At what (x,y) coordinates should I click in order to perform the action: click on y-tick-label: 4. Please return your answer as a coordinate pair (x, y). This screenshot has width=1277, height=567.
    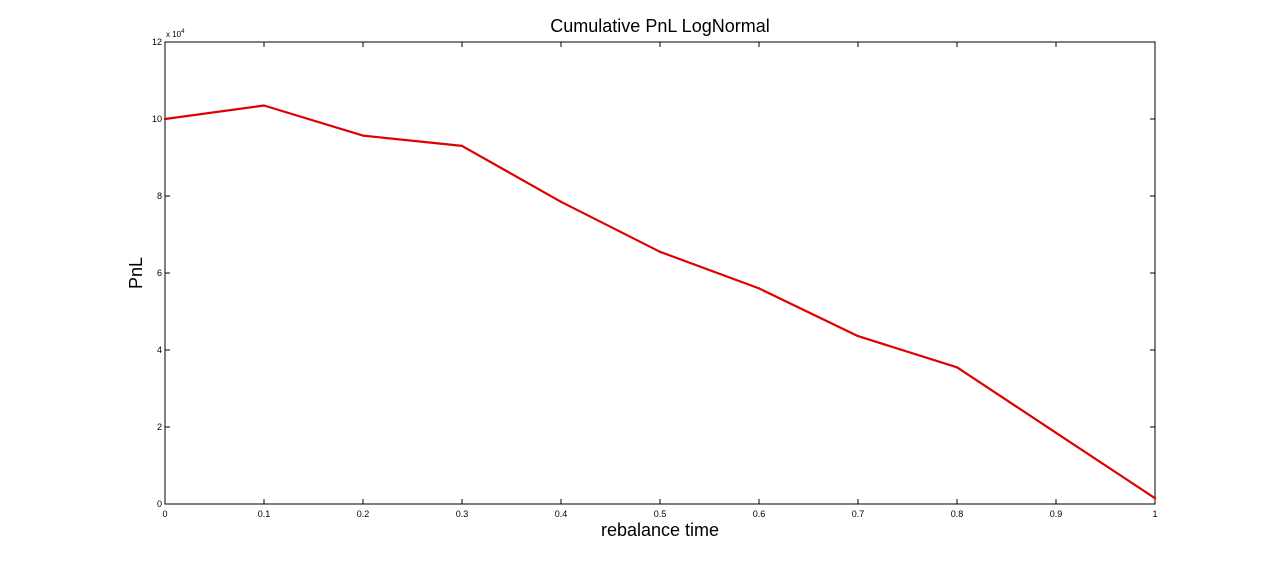
    Looking at the image, I should click on (159, 350).